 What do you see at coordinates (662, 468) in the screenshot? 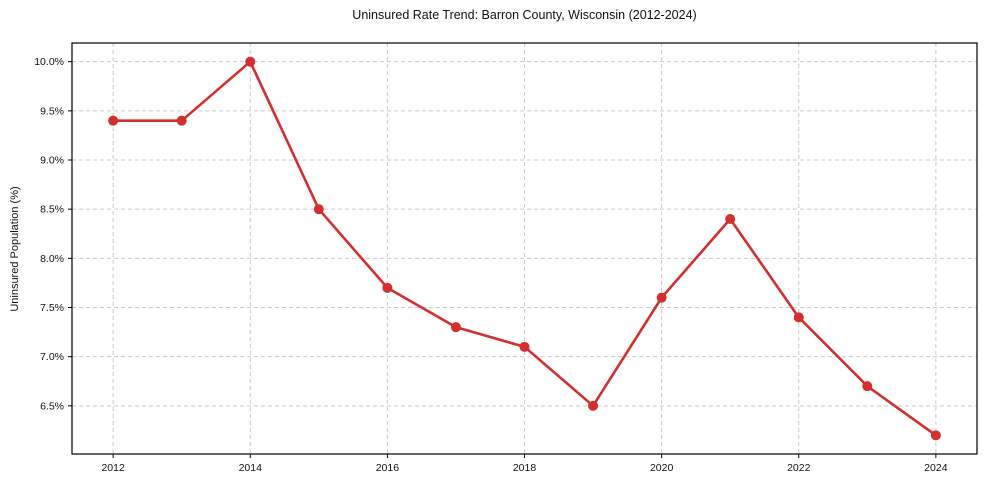
I see `x-tick-label: 2020` at bounding box center [662, 468].